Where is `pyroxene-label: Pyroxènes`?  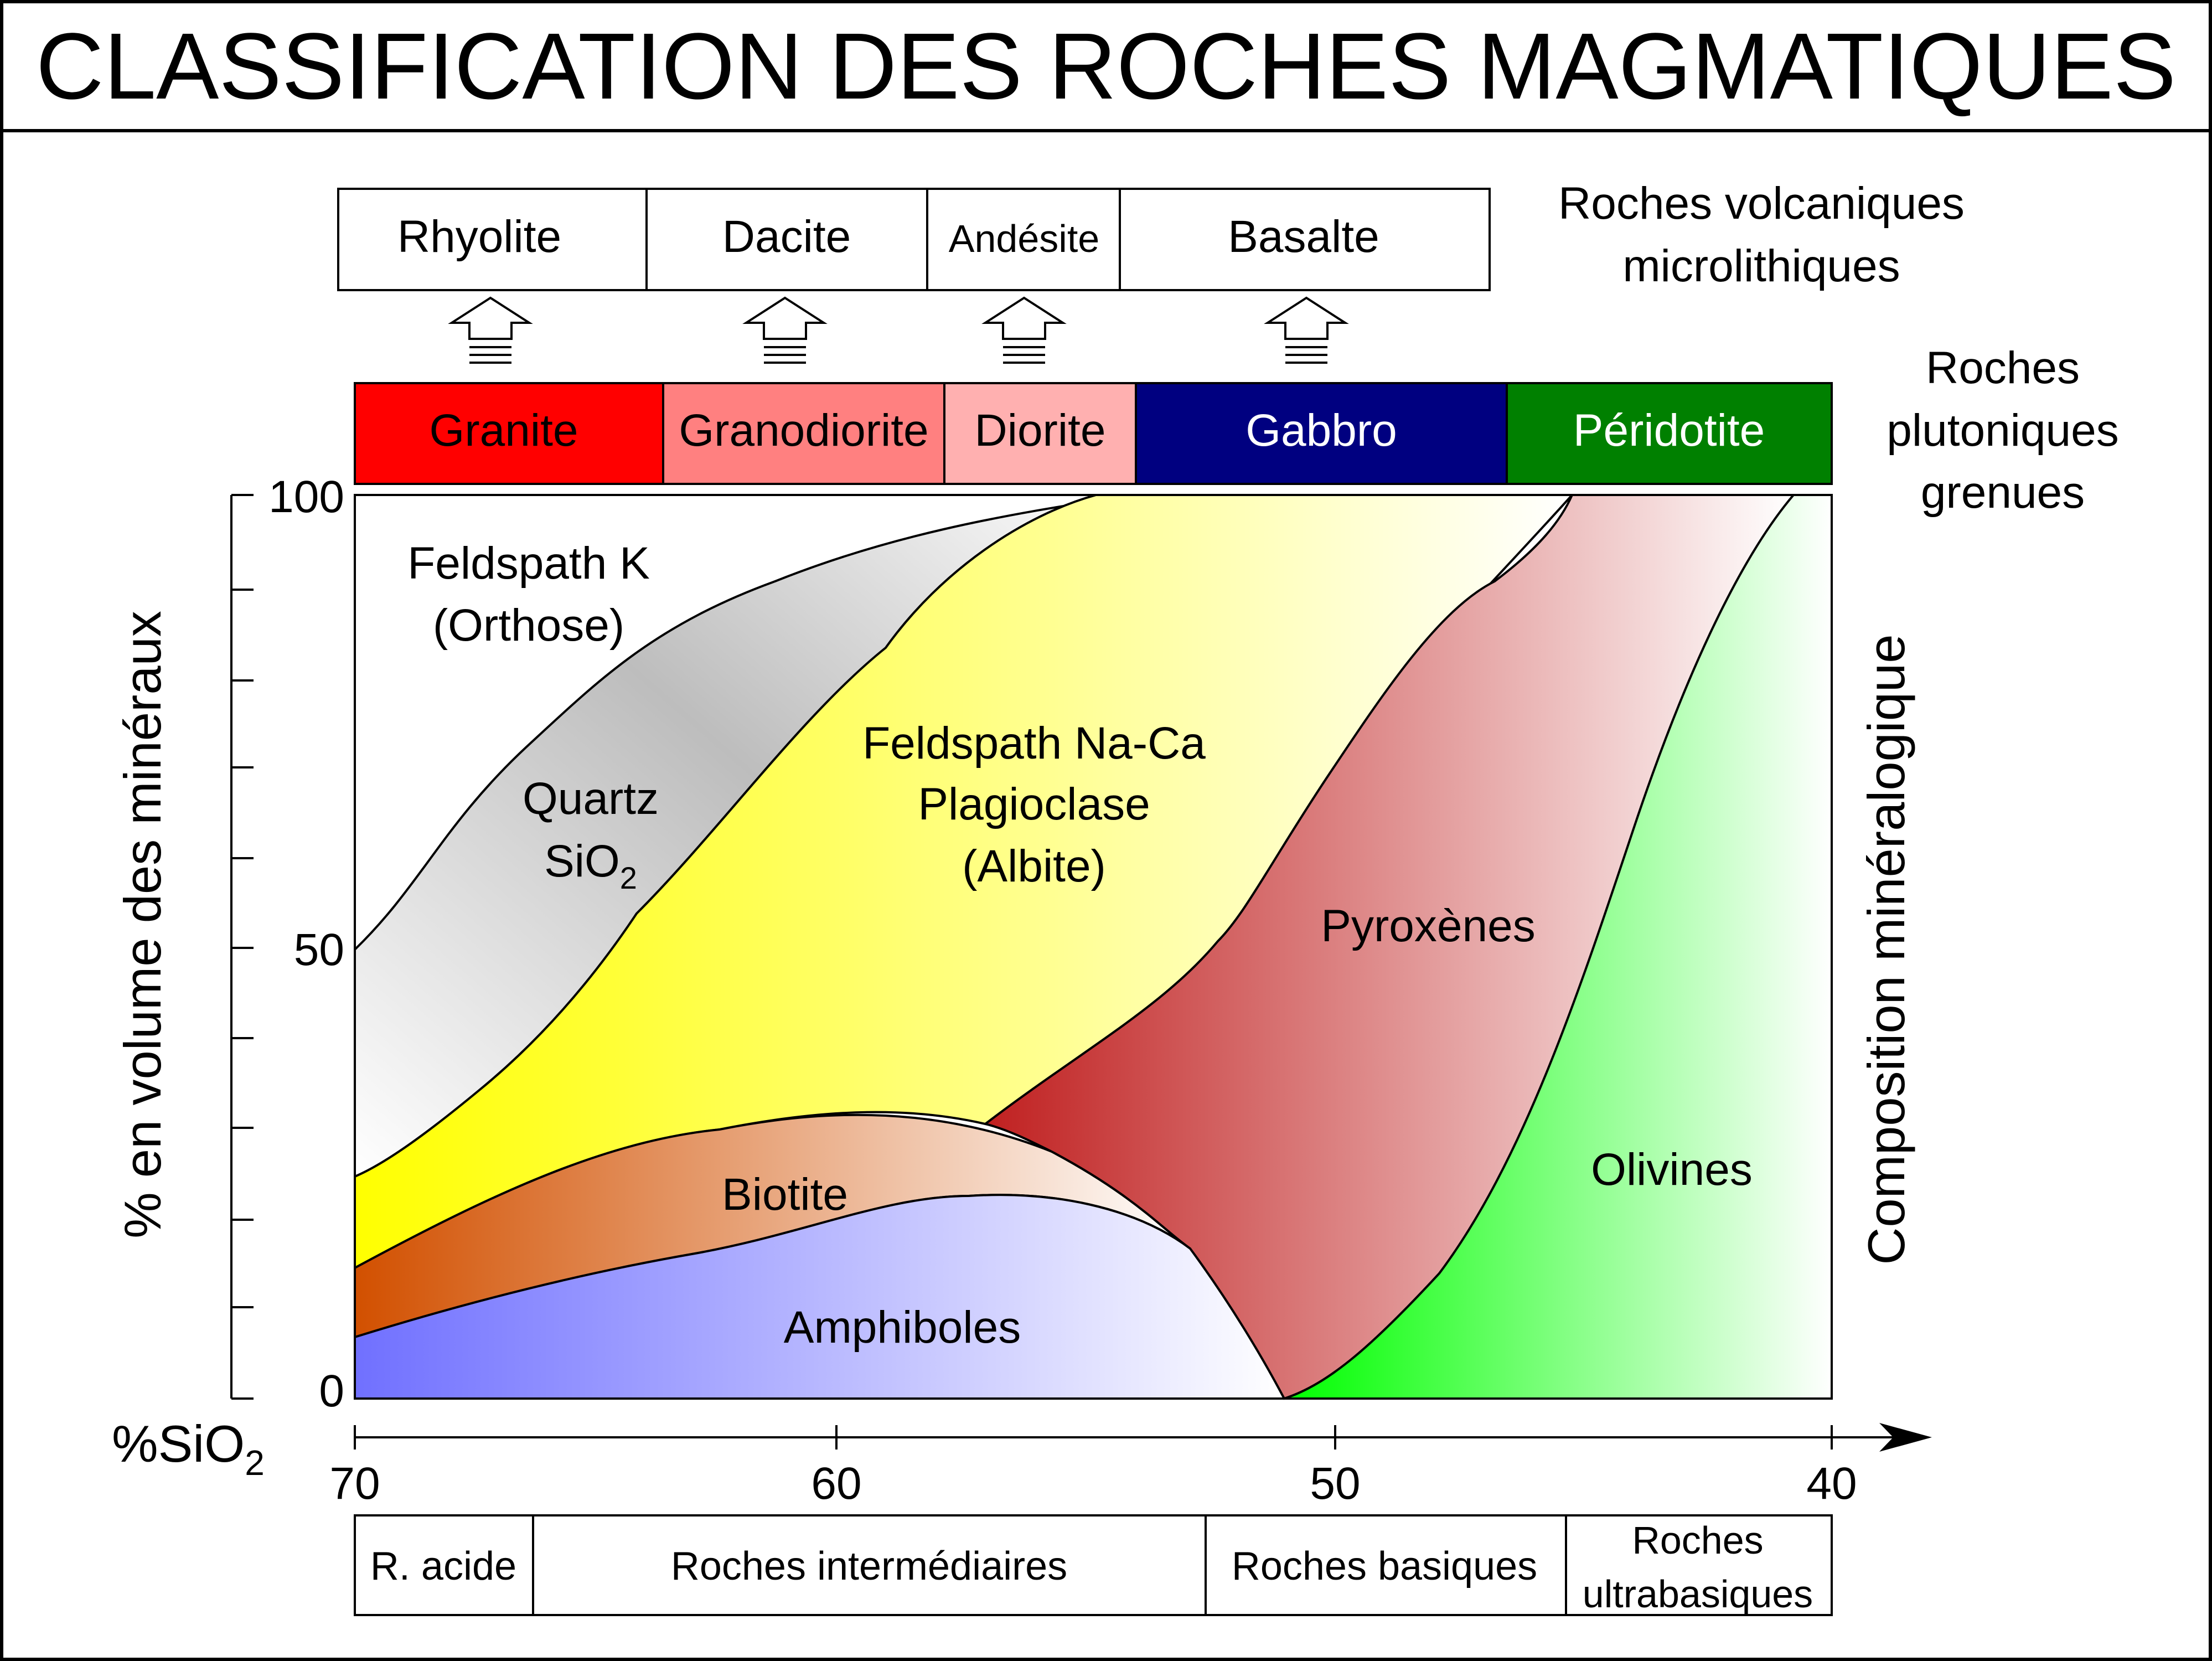 pyroxene-label: Pyroxènes is located at coordinates (1428, 926).